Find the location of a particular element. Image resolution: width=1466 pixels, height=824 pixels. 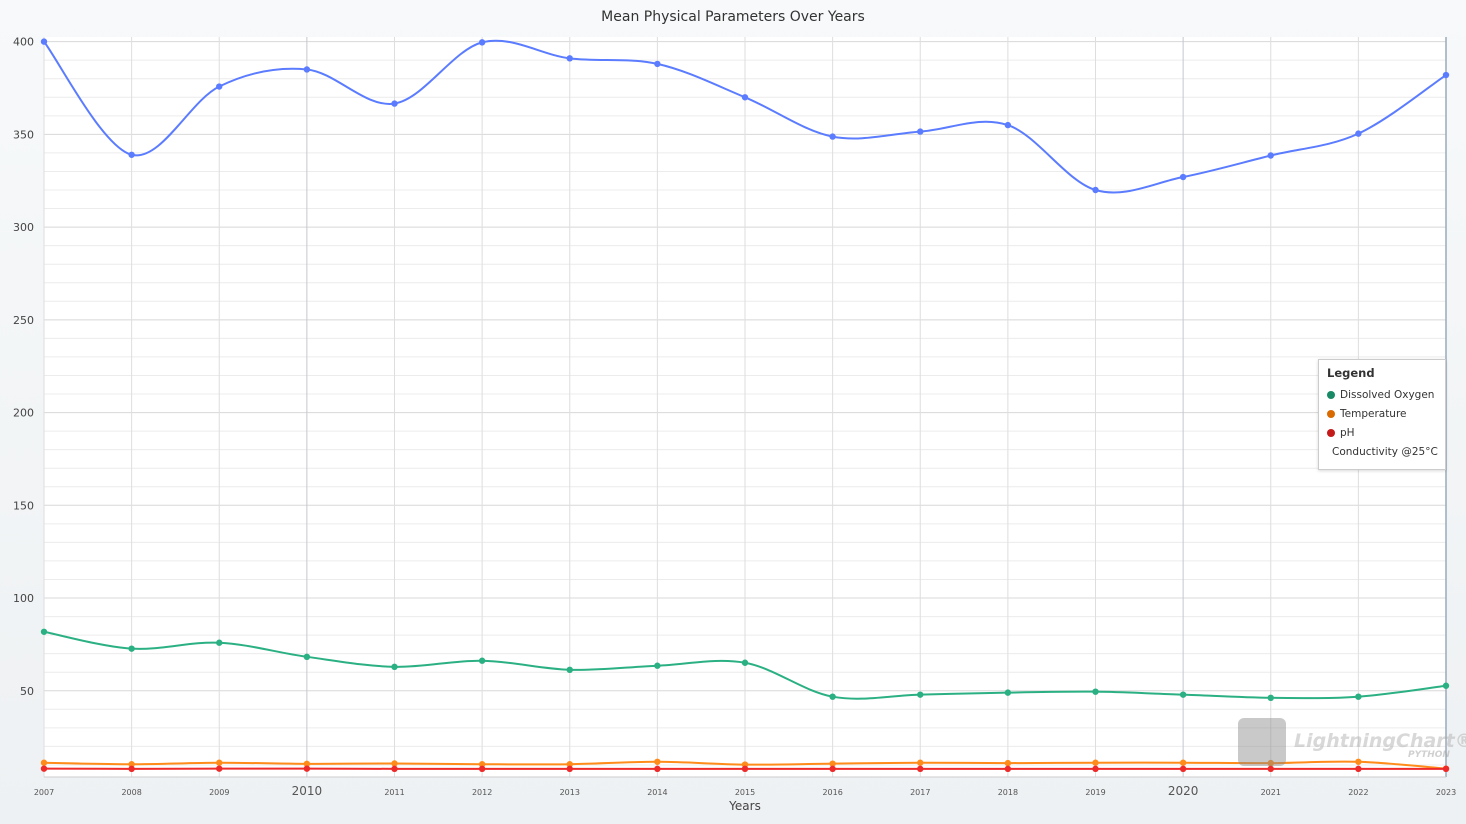

x-tick-label: 2018 is located at coordinates (1008, 792).